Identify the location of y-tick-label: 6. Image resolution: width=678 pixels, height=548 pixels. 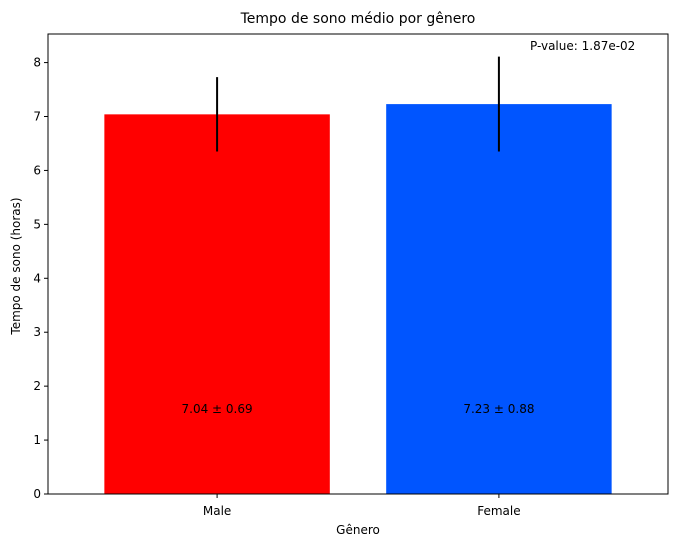
(37, 170).